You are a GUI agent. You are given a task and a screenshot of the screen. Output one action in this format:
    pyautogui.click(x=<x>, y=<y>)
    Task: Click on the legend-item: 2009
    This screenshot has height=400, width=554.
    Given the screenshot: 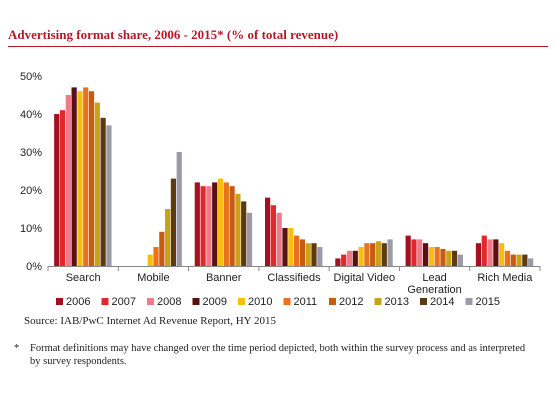 What is the action you would take?
    pyautogui.click(x=209, y=302)
    